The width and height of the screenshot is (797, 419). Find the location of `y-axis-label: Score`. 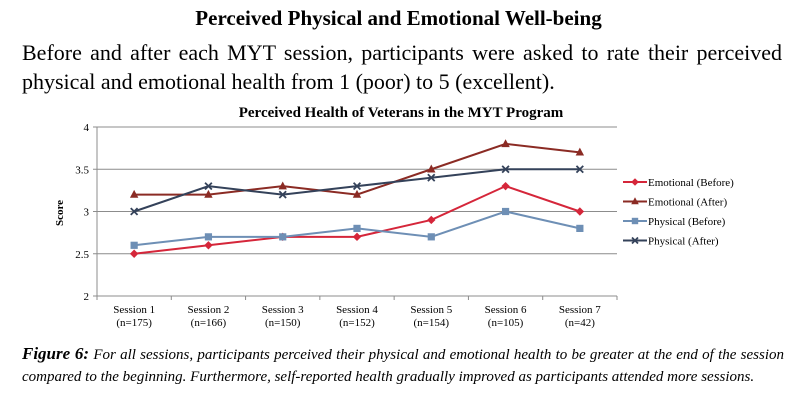

y-axis-label: Score is located at coordinates (60, 213).